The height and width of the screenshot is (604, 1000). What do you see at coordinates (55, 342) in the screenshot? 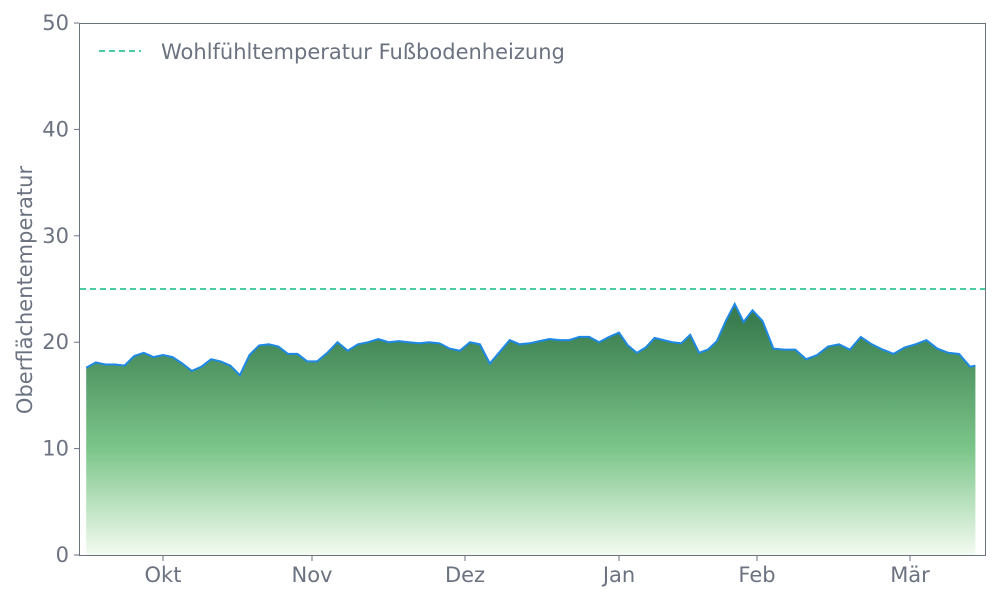
I see `y-tick-label: 20` at bounding box center [55, 342].